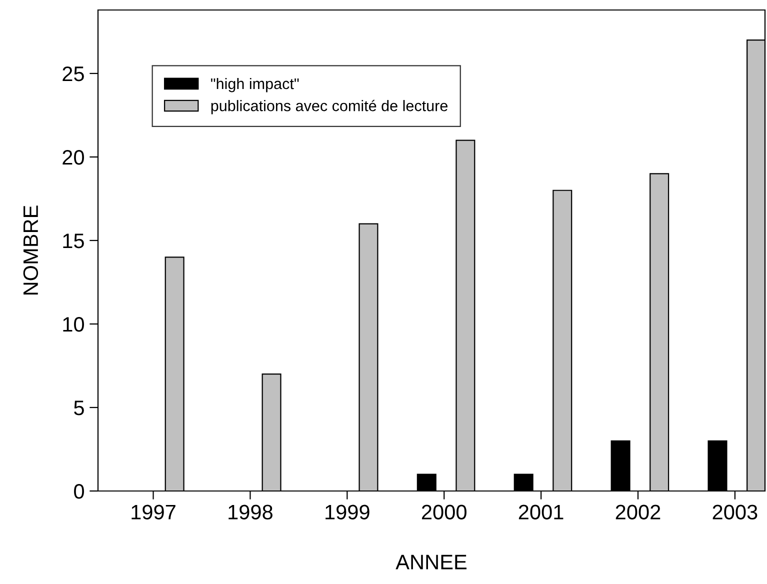 The width and height of the screenshot is (767, 584). I want to click on x-tick-label: 1998, so click(250, 512).